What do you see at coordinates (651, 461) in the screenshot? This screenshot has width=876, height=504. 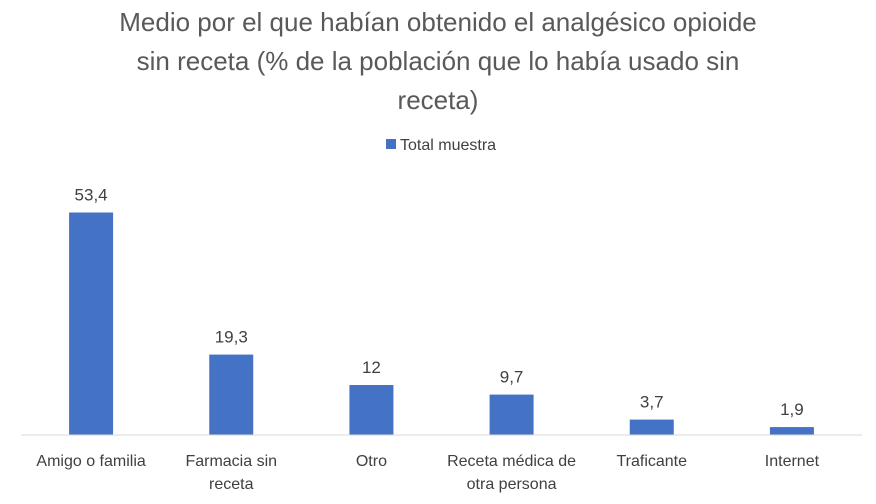 I see `category-label: Traficante` at bounding box center [651, 461].